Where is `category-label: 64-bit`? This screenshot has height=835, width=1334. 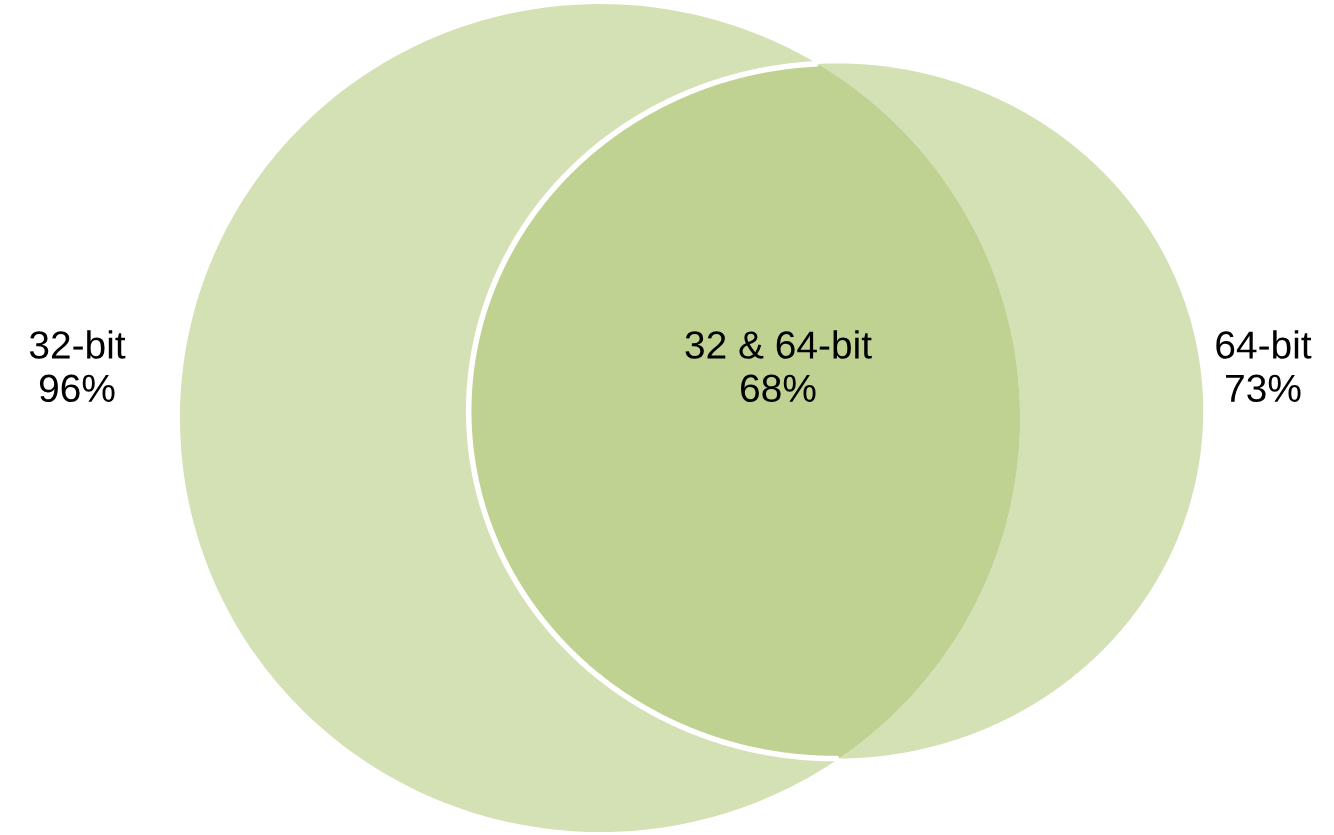
category-label: 64-bit is located at coordinates (1264, 344).